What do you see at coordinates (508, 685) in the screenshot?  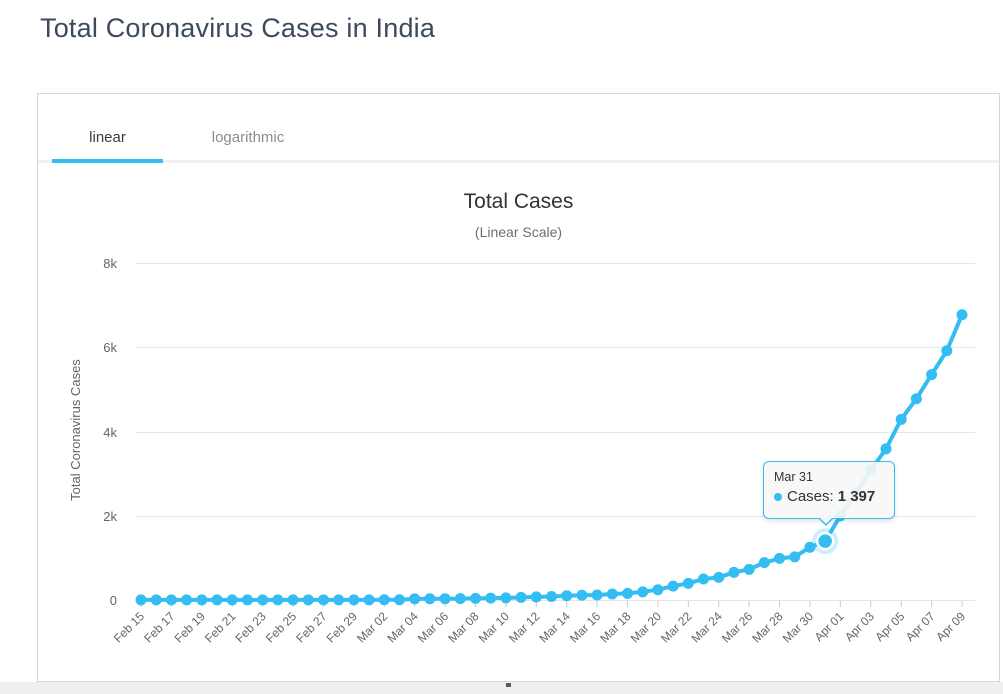 I see `cutoff-content-fragment` at bounding box center [508, 685].